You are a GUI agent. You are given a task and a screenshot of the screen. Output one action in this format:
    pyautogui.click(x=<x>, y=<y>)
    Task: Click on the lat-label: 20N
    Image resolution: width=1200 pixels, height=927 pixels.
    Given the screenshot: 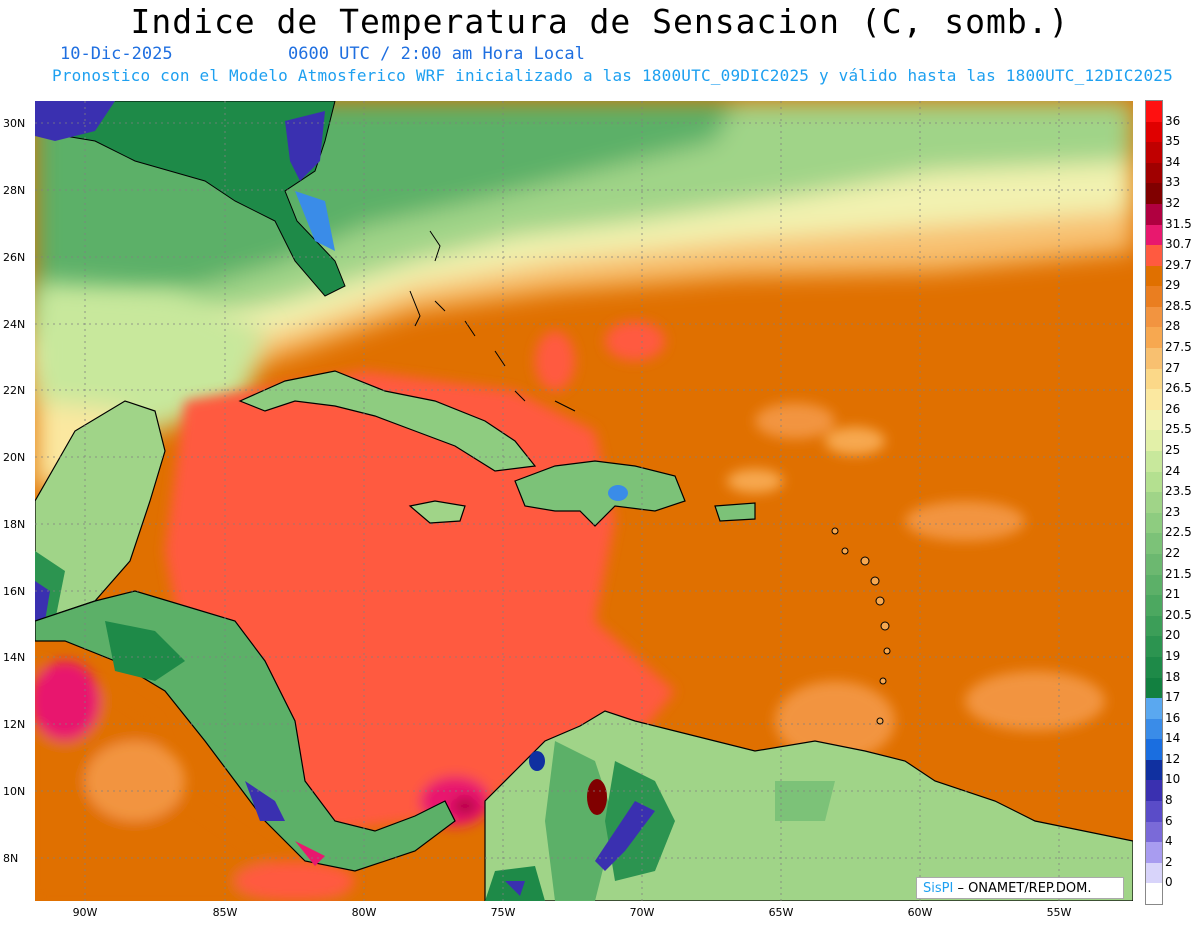 What is the action you would take?
    pyautogui.click(x=14, y=457)
    